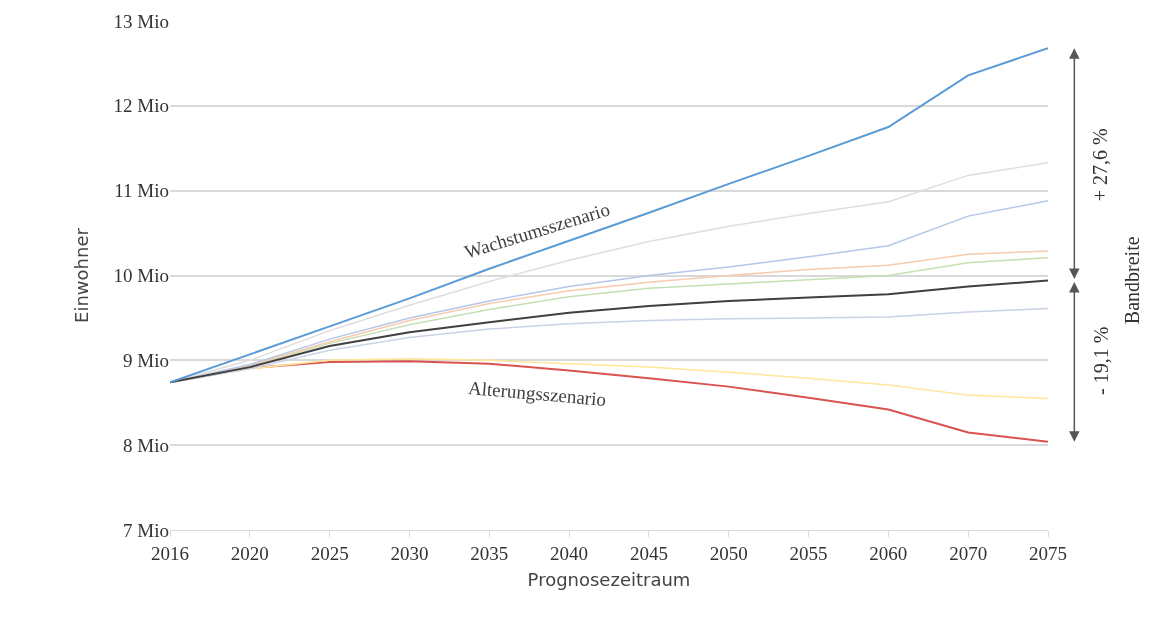 This screenshot has height=624, width=1149. What do you see at coordinates (728, 553) in the screenshot?
I see `x-tick-label: 2050` at bounding box center [728, 553].